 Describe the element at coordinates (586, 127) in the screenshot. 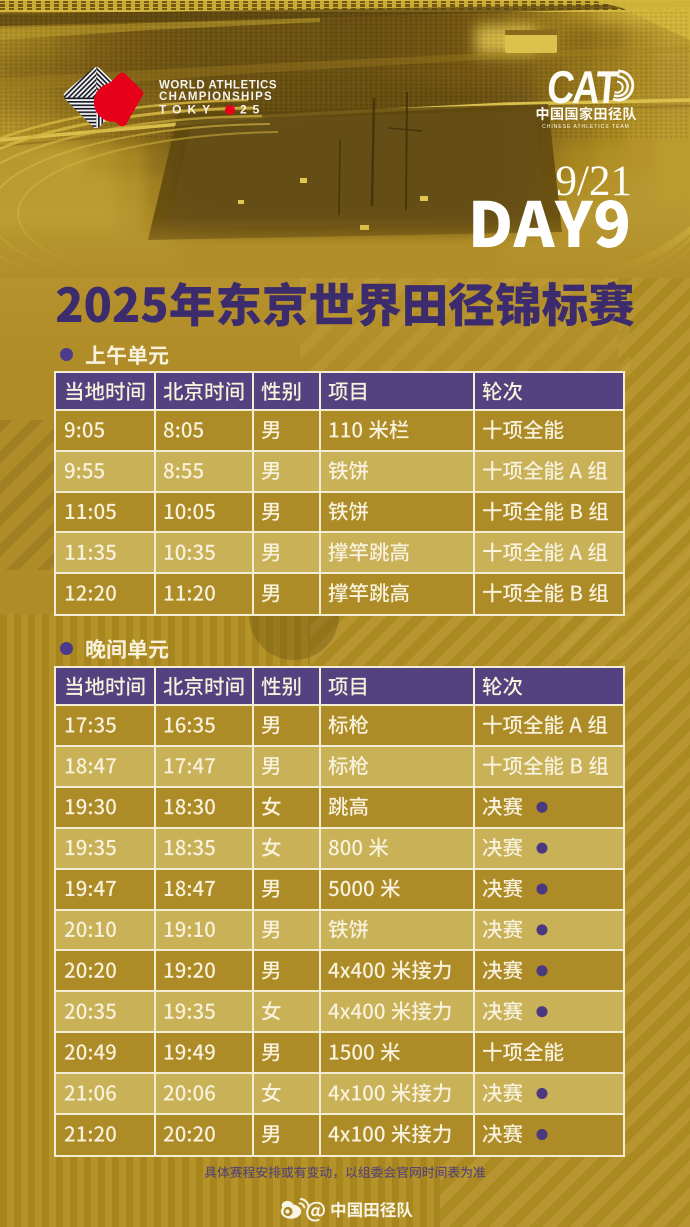

I see `svg-text: CHINESE ATHLETICS TEAM` at that location.